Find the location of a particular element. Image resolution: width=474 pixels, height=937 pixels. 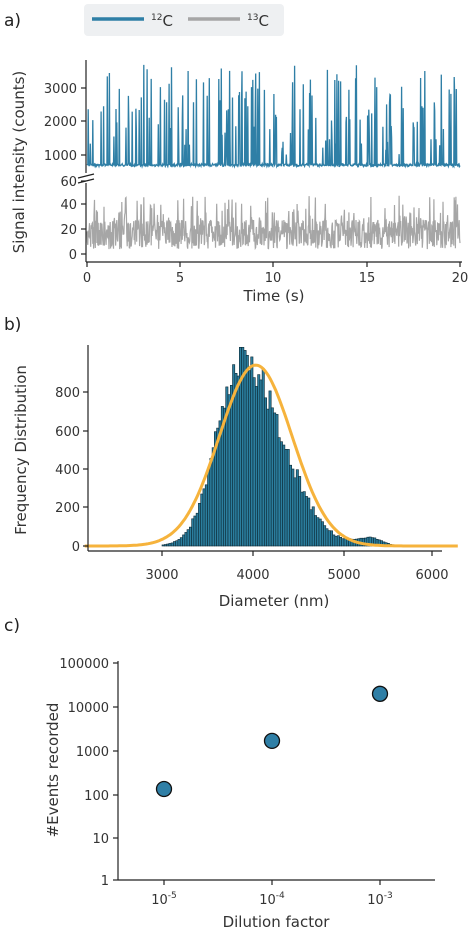

series-13c is located at coordinates (273, 223).